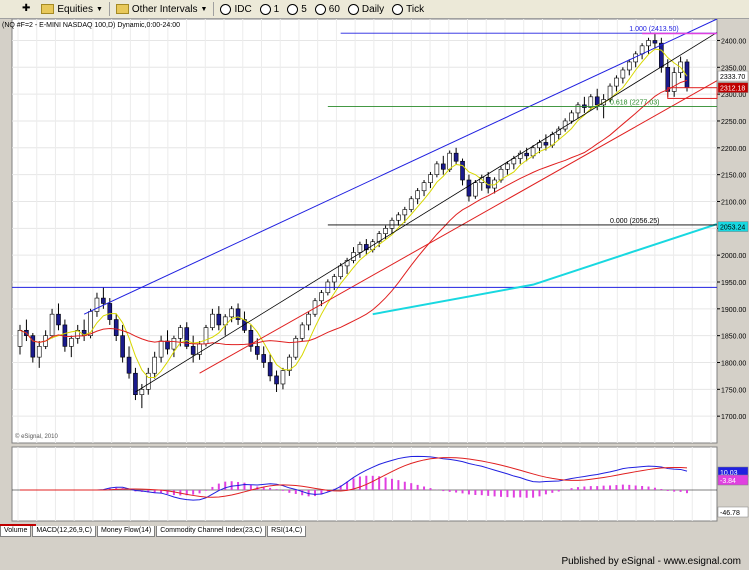  What do you see at coordinates (276, 9) in the screenshot?
I see `interval-label: 1` at bounding box center [276, 9].